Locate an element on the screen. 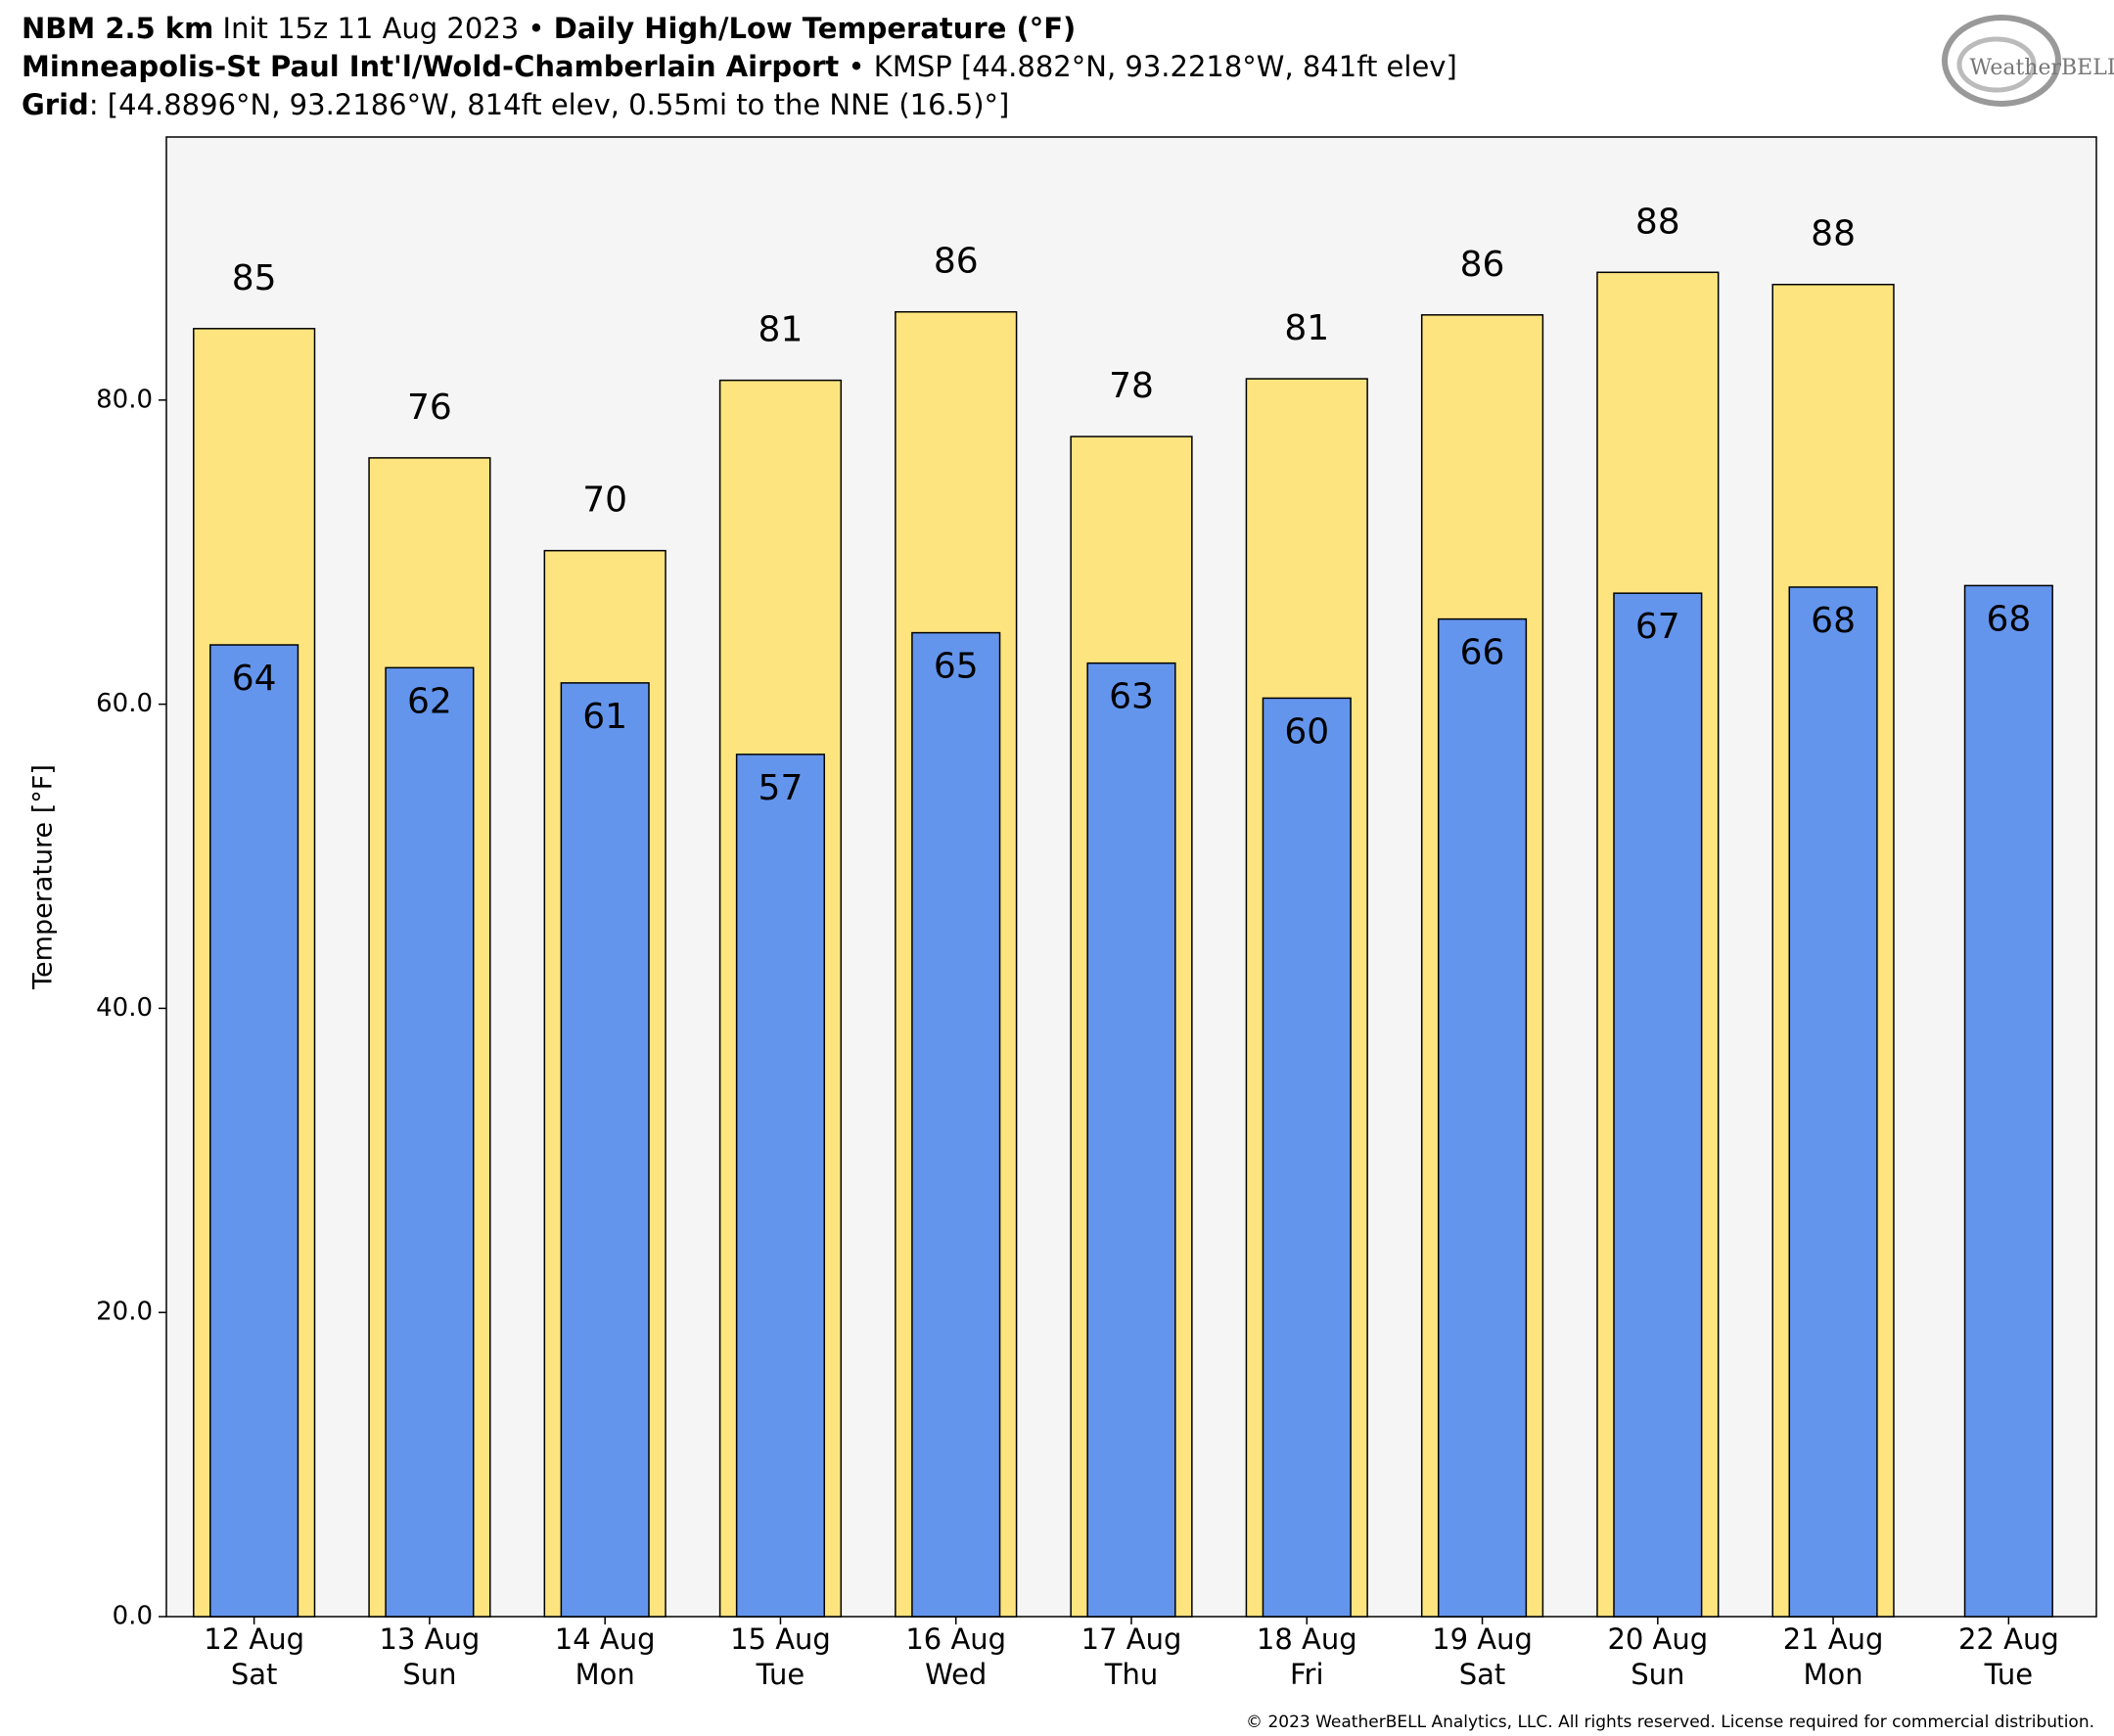  logo-text: WeatherBELL is located at coordinates (2042, 68).